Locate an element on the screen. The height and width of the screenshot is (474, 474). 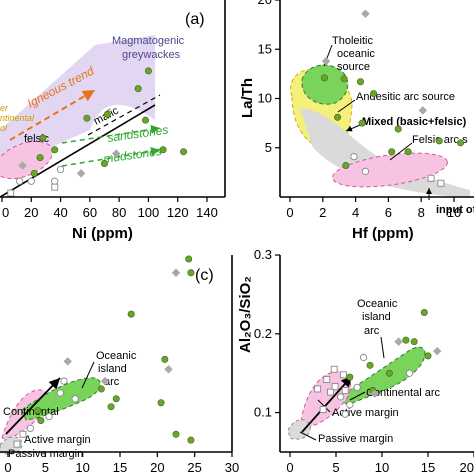
panel-c-x-ticks: 0 5 10 15 20 25 30 is located at coordinates (121, 463).